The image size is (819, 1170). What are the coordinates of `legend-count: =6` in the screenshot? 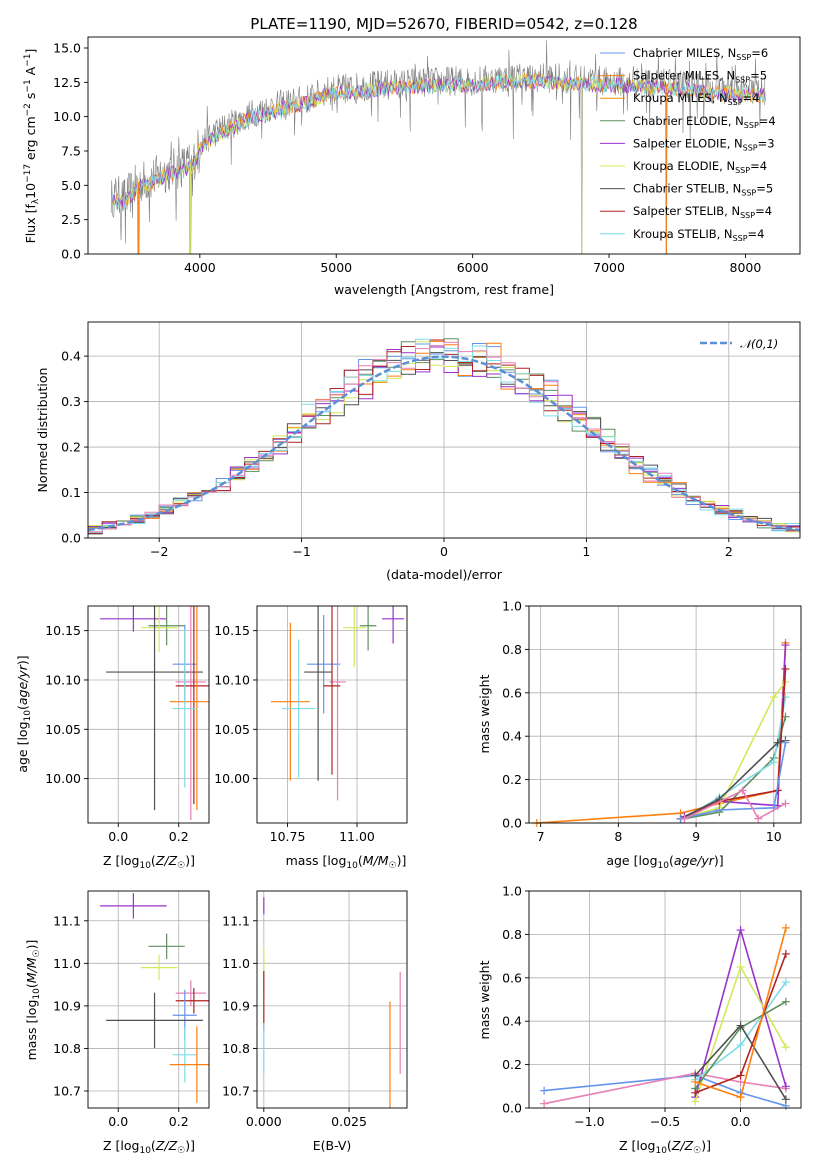 It's located at (759, 53).